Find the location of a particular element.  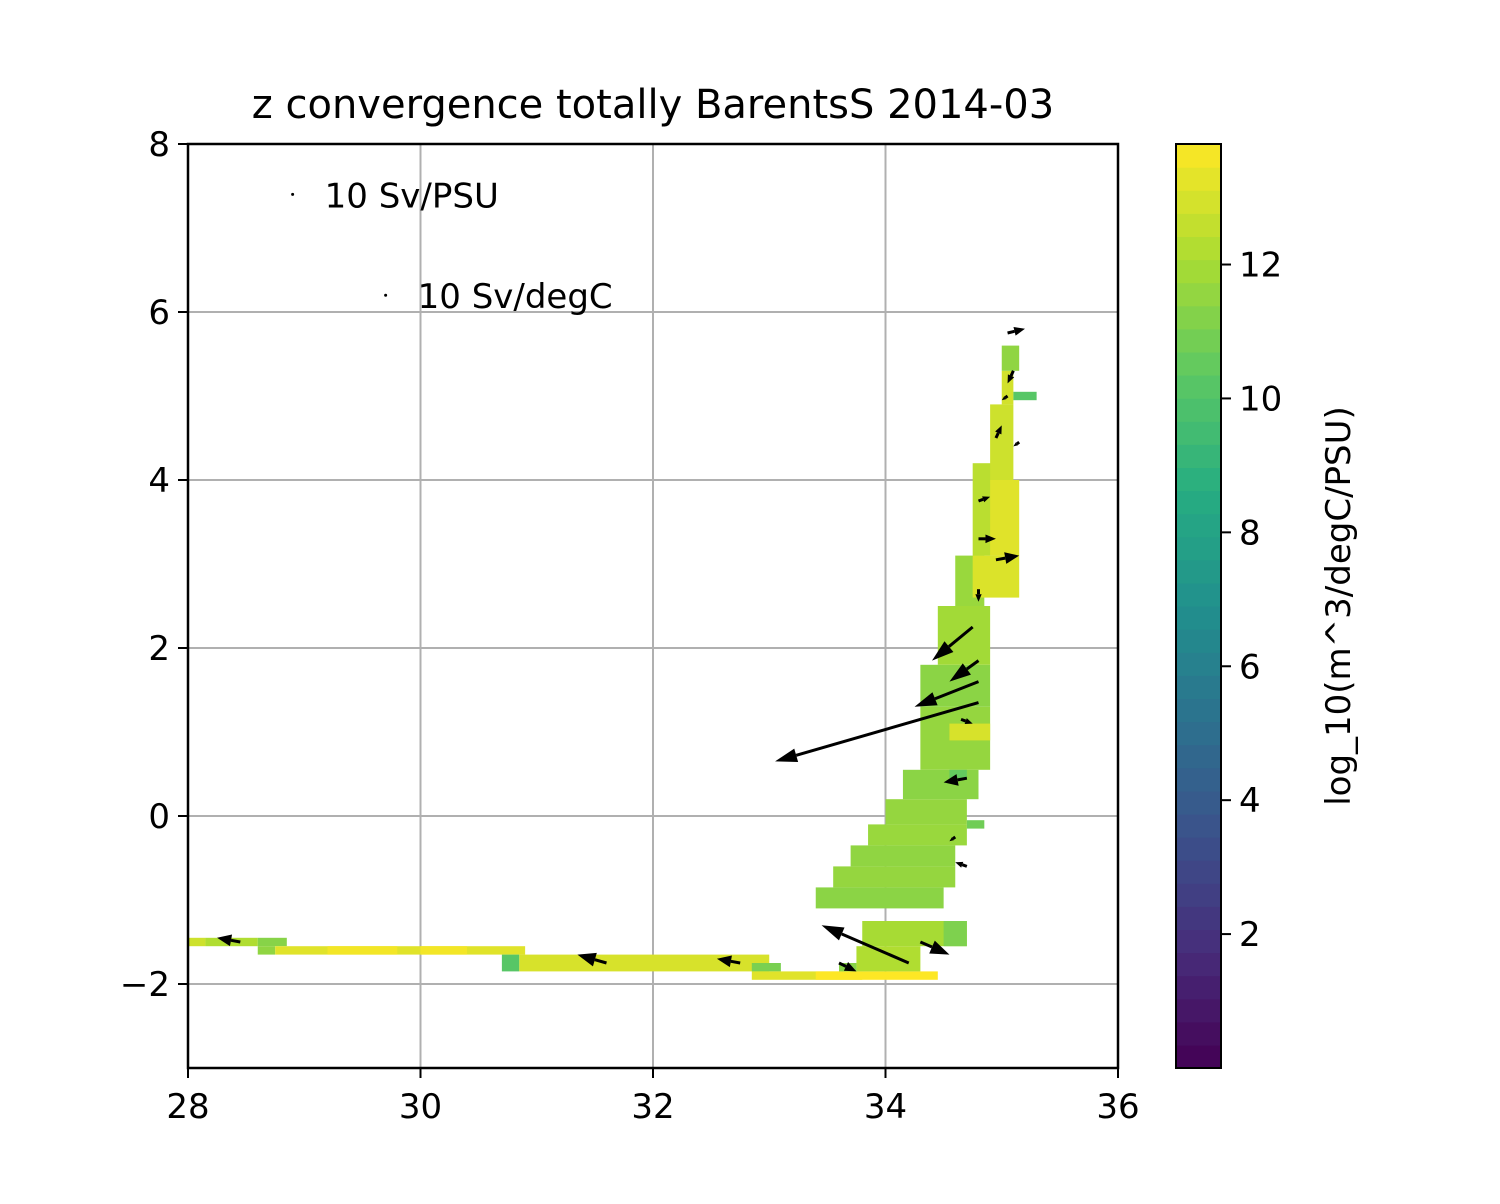

quiver-key: 10 Sv/PSU is located at coordinates (395, 196).